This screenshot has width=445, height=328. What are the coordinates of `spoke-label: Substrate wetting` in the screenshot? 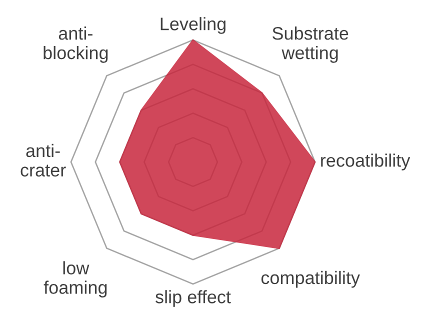 It's located at (310, 44).